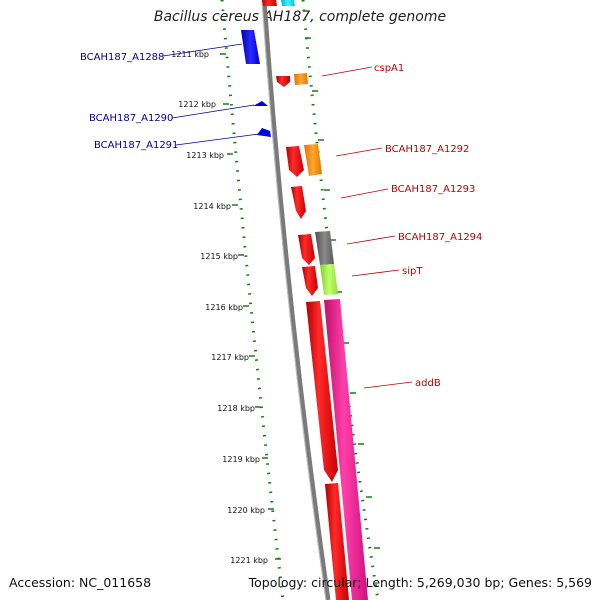 This screenshot has height=600, width=600. Describe the element at coordinates (296, 300) in the screenshot. I see `genome-backbone` at that location.